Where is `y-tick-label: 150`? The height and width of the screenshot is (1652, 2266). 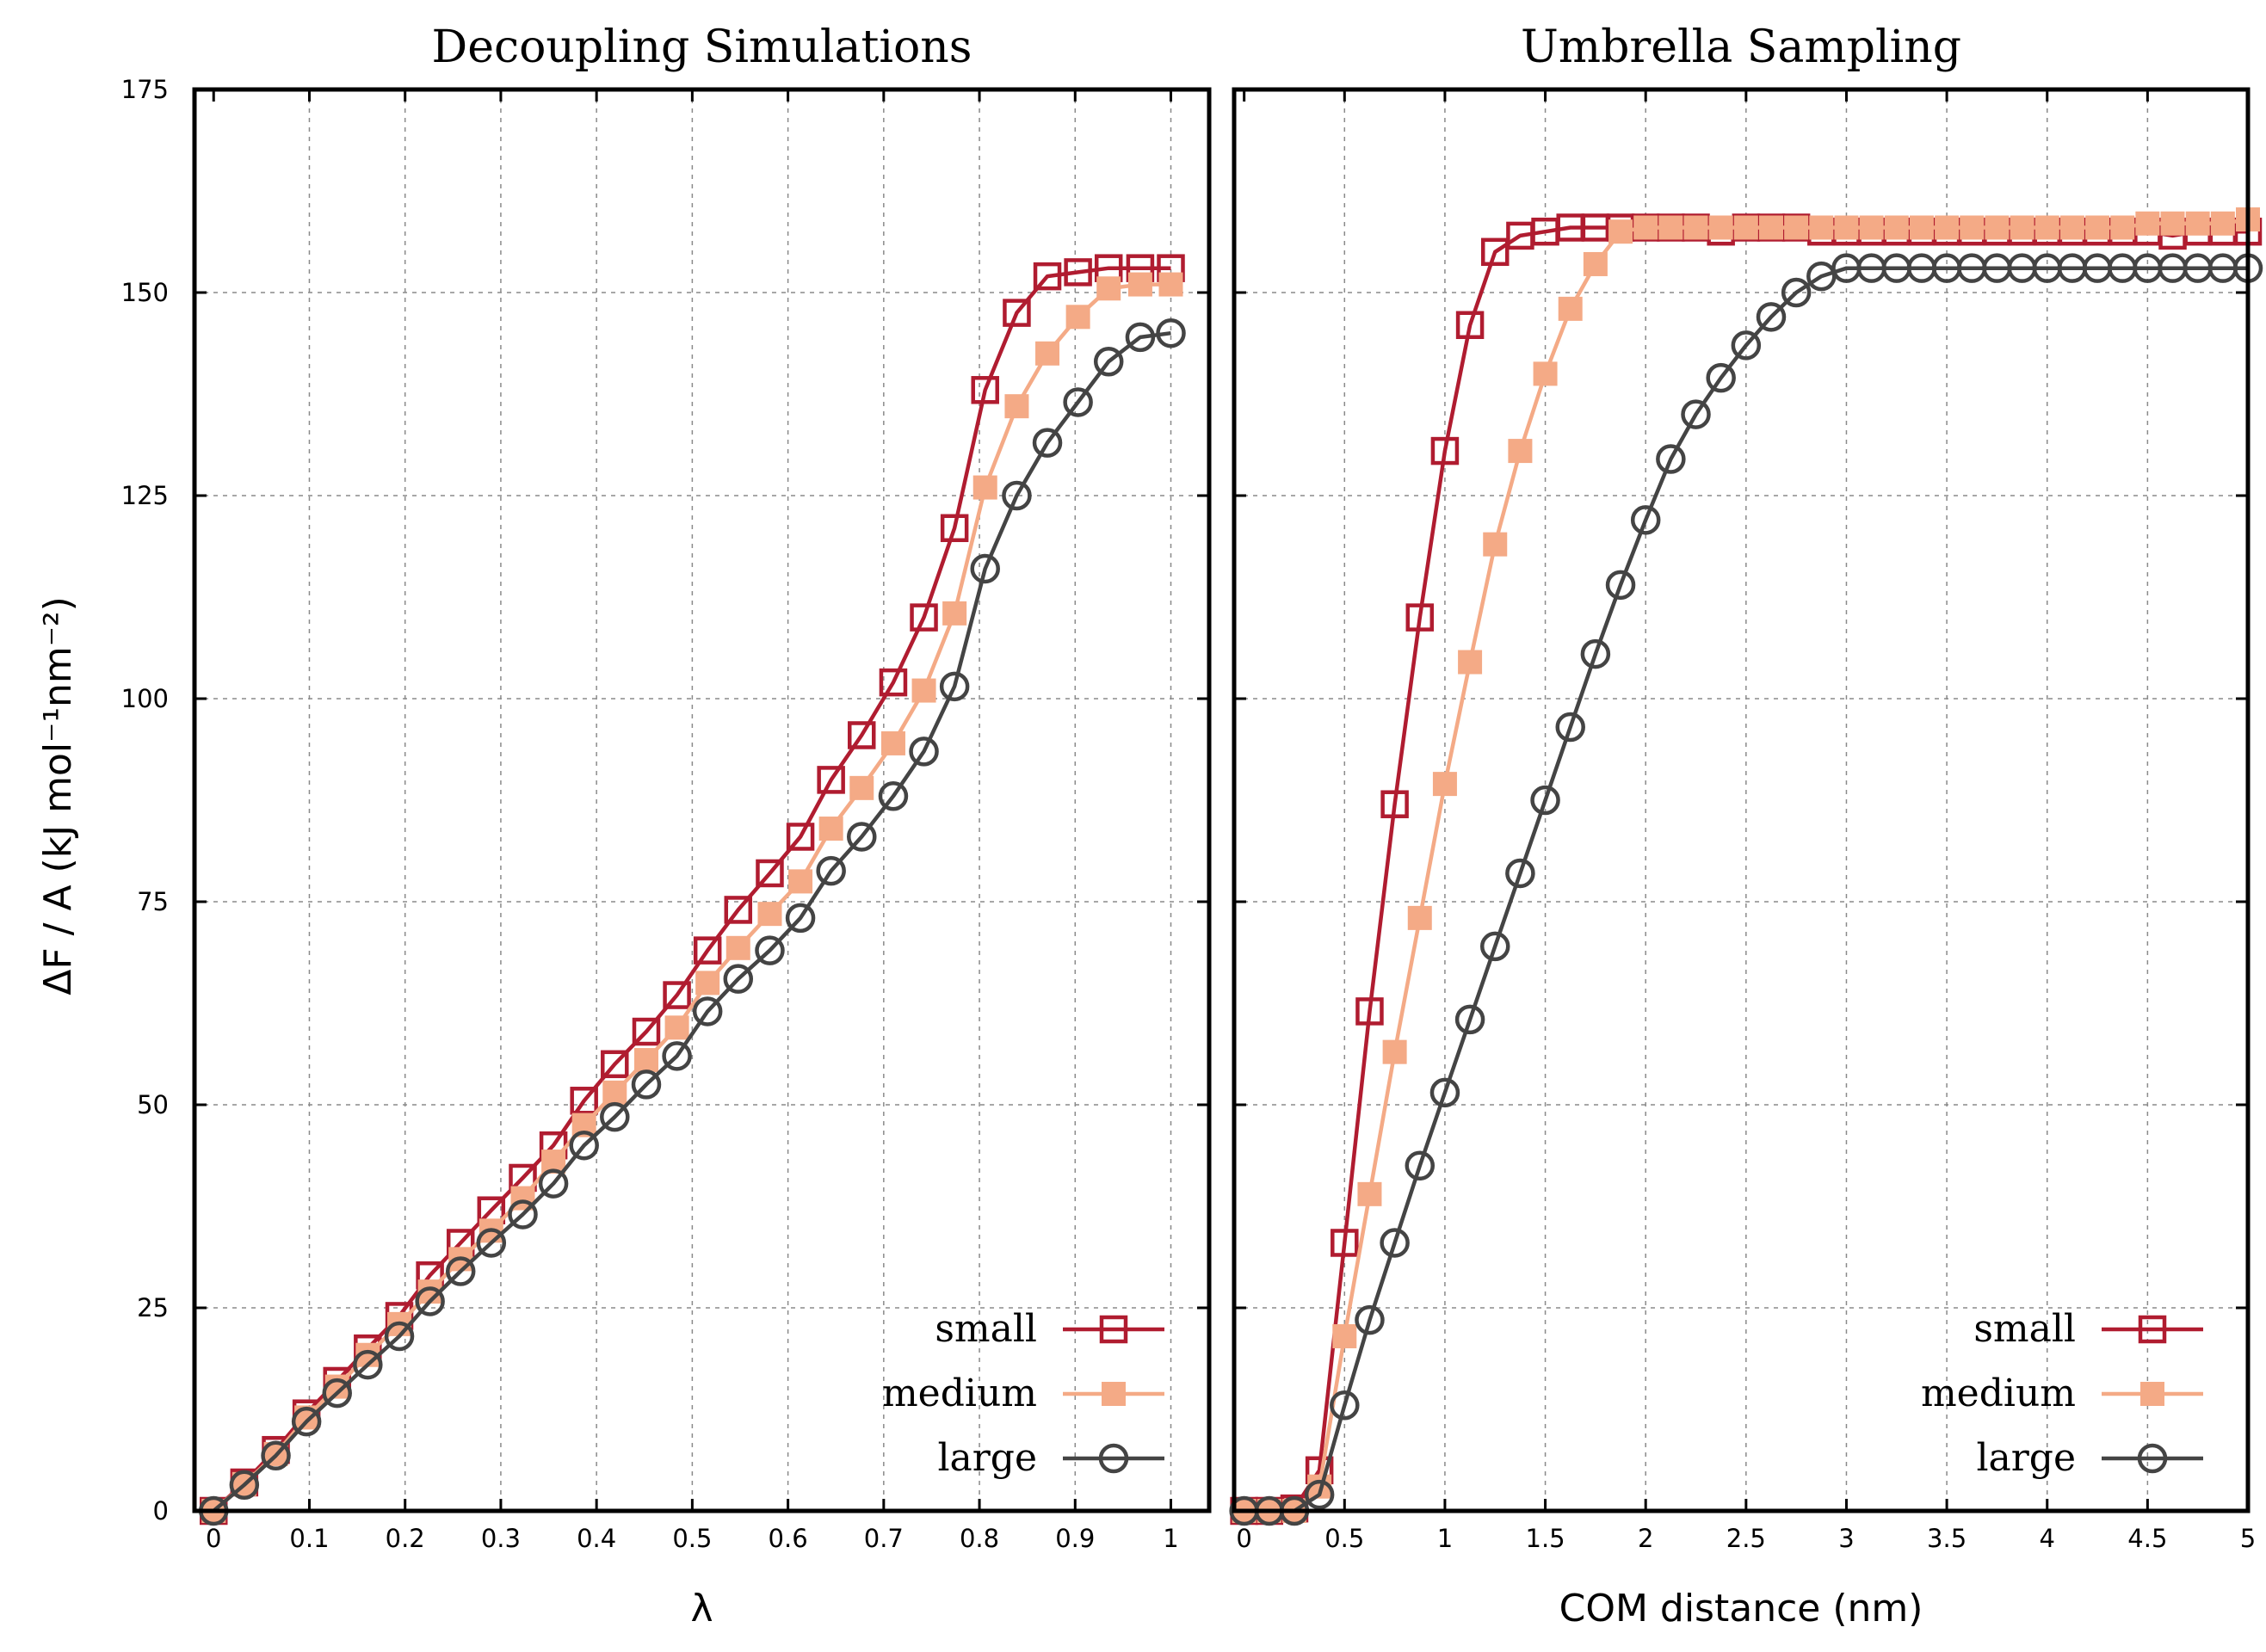
y-tick-label: 150 is located at coordinates (145, 292).